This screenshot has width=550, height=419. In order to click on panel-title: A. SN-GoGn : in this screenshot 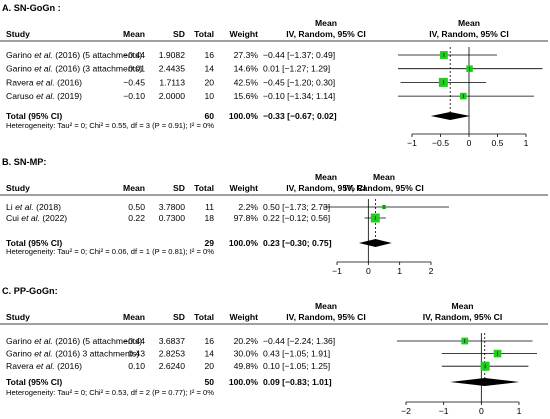, I will do `click(31, 8)`.